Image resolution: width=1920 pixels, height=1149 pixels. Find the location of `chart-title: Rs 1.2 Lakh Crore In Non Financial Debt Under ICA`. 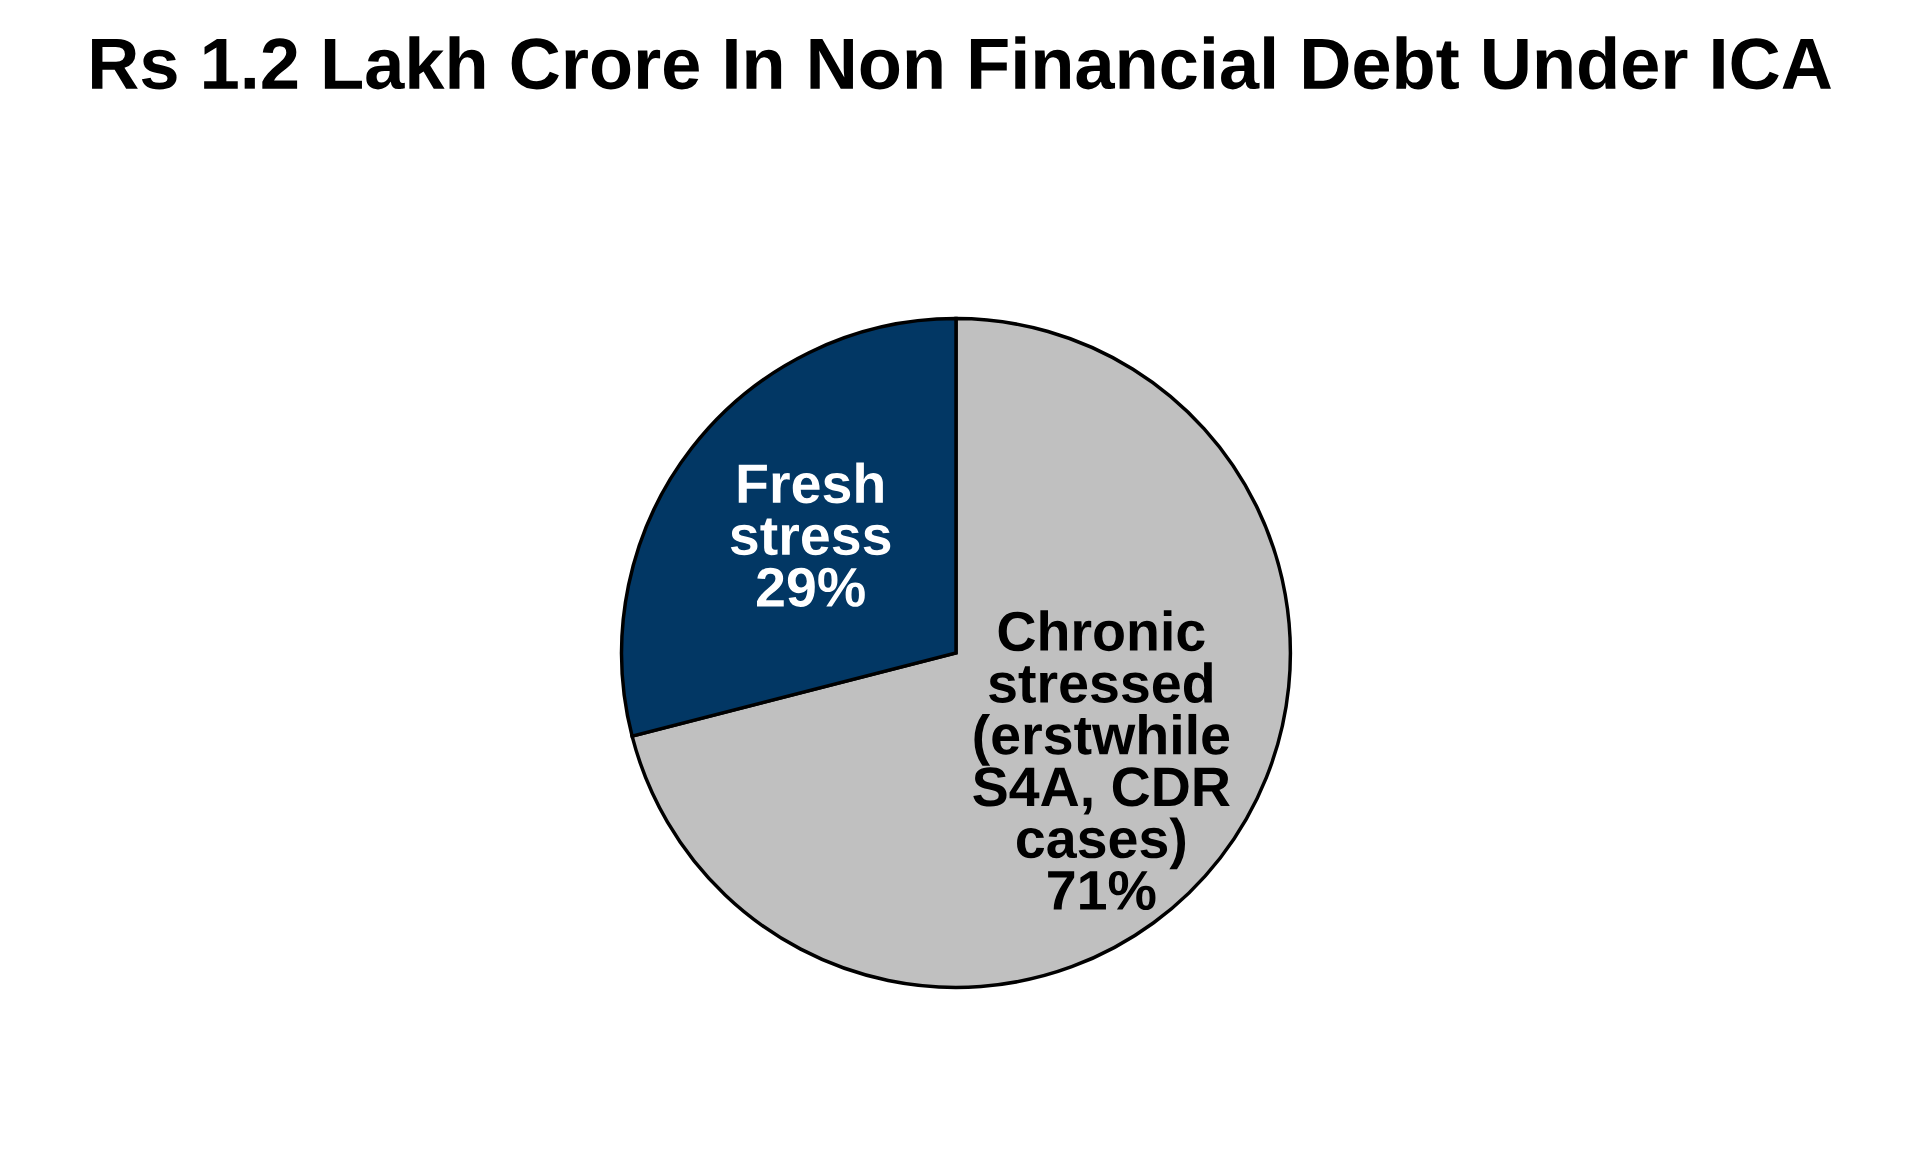

chart-title: Rs 1.2 Lakh Crore In Non Financial Debt Under ICA is located at coordinates (961, 63).